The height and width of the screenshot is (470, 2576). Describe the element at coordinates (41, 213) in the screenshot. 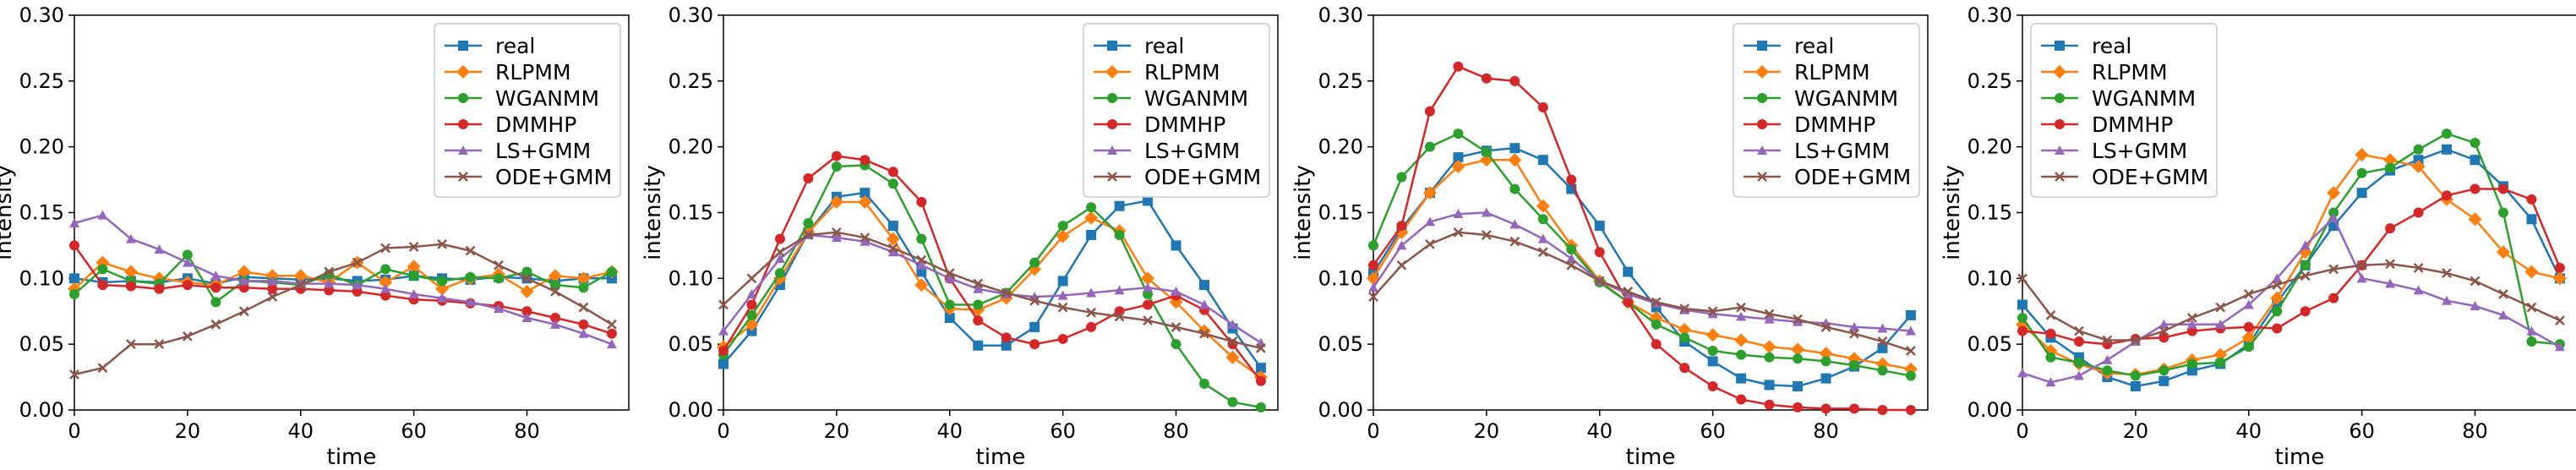

I see `y-tick-label: 0.15` at that location.